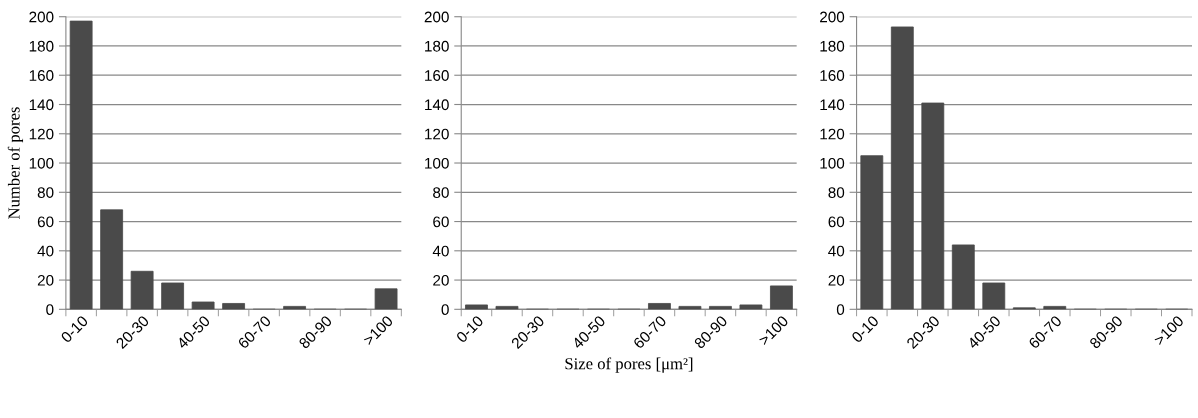 The width and height of the screenshot is (1198, 418). I want to click on y-axis-title: Number of pores, so click(15, 163).